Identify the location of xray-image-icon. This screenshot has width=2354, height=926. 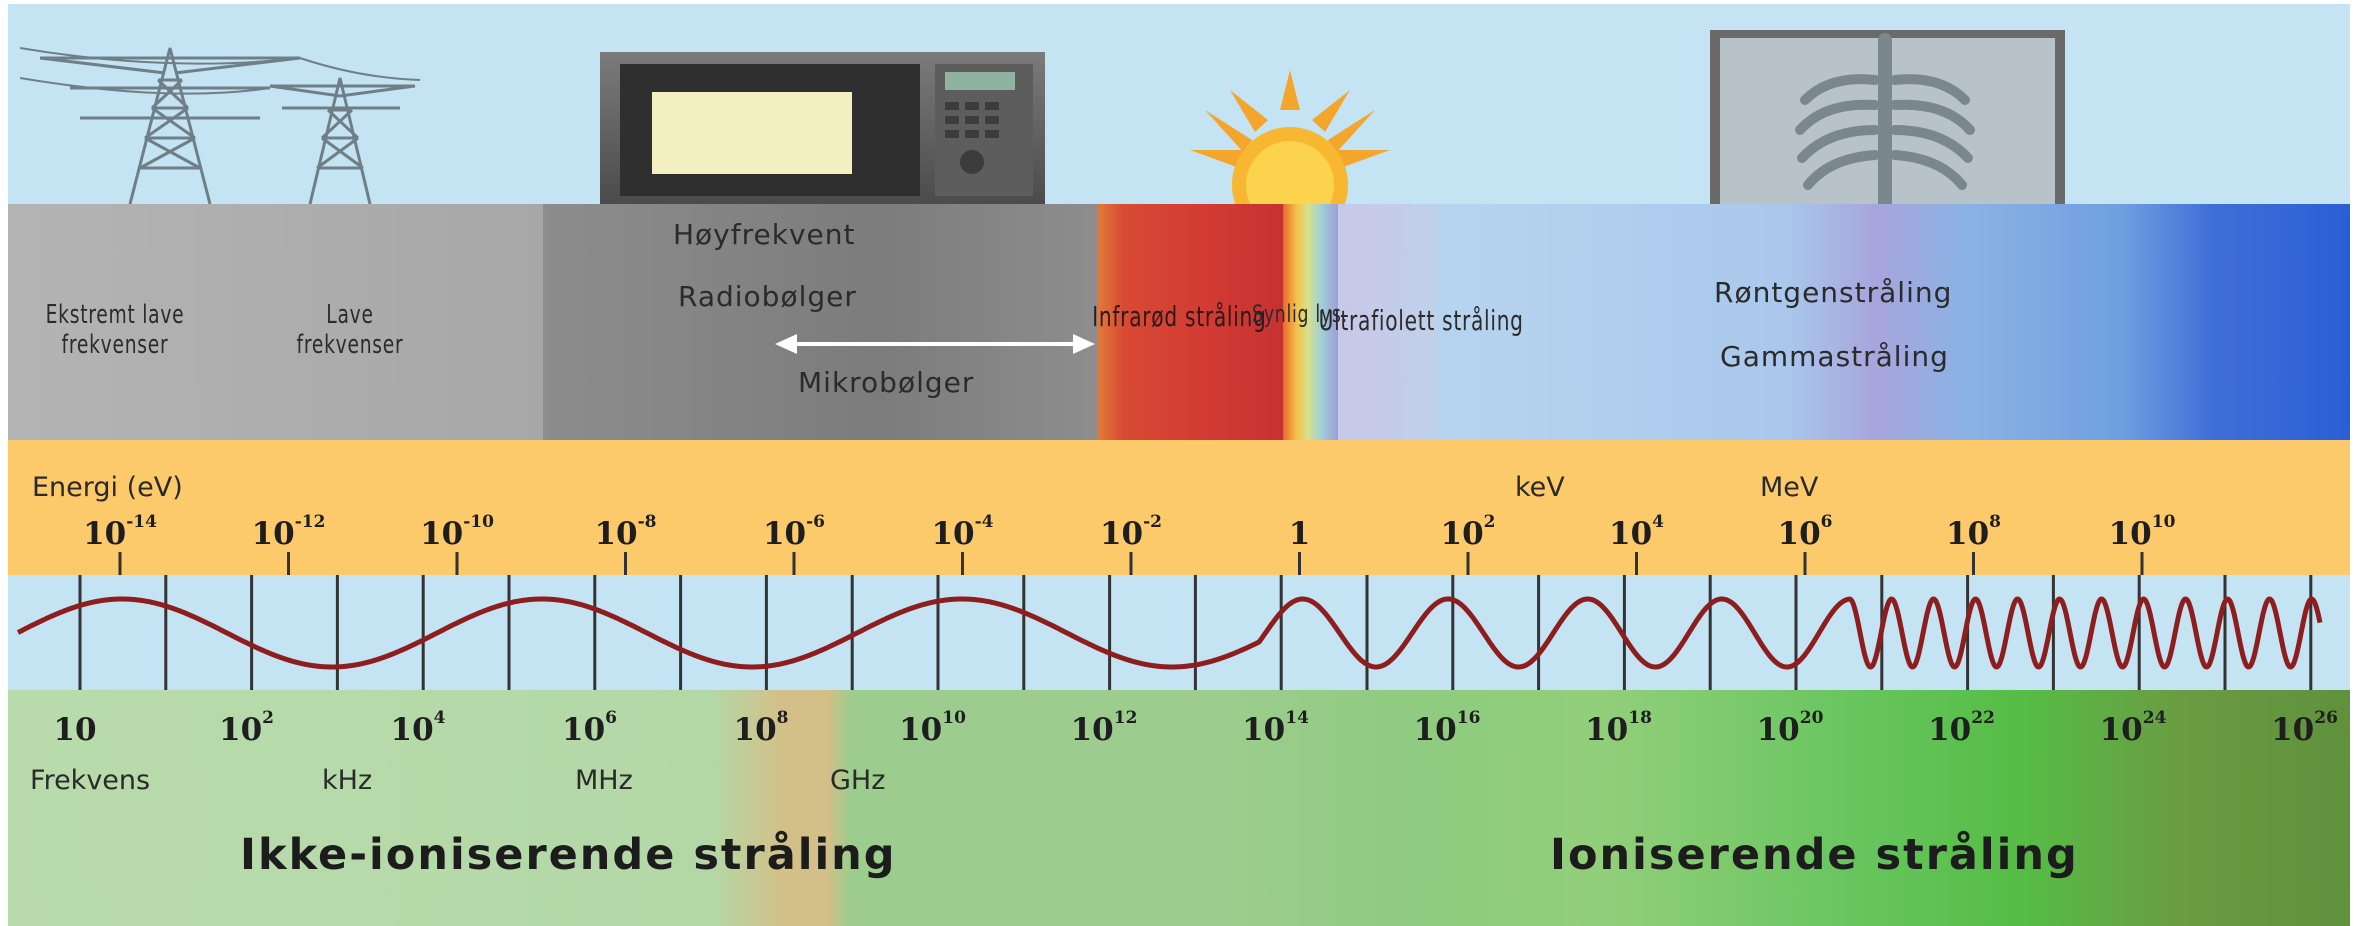
(1887, 117).